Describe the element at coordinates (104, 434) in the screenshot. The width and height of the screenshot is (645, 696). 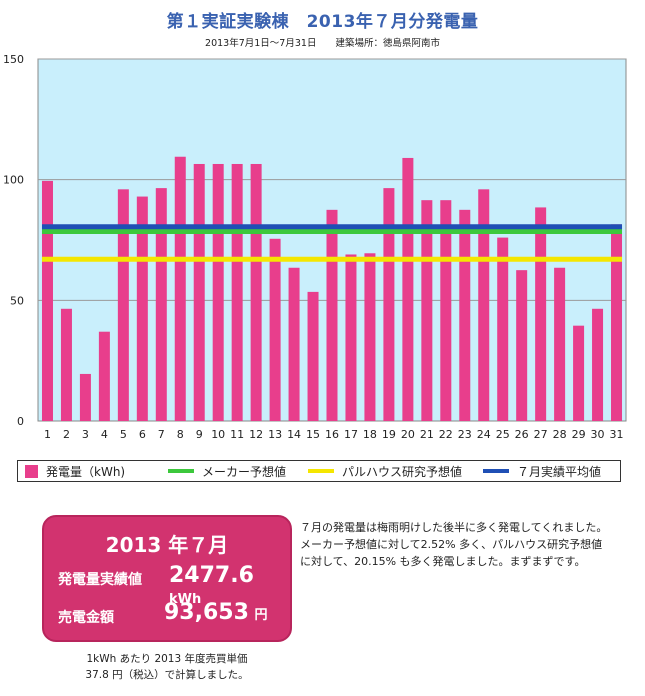
I see `x-tick-label-4: 4` at that location.